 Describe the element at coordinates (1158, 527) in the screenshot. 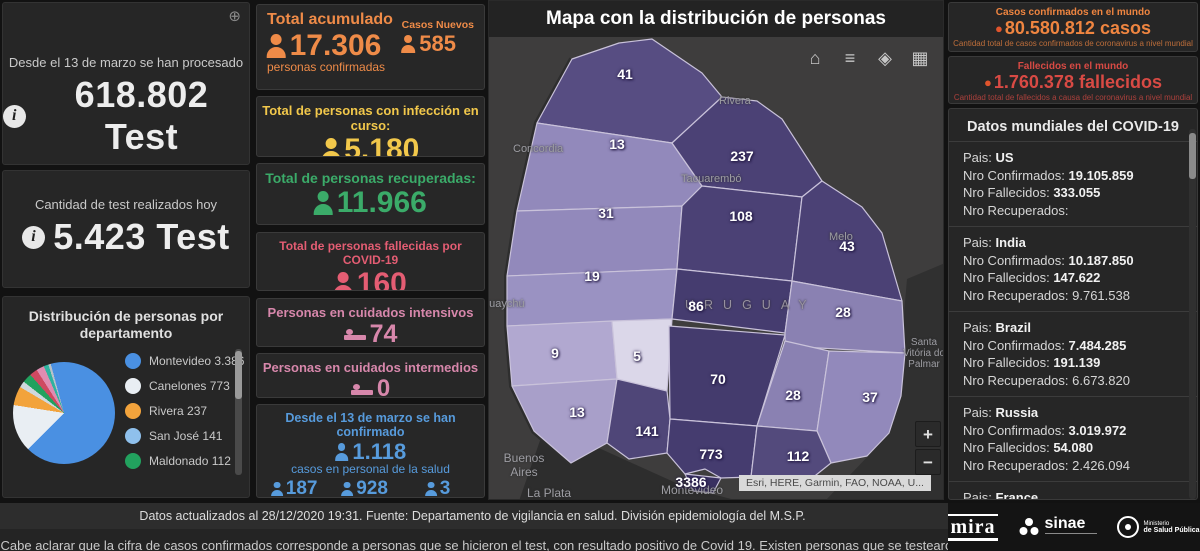

I see `msp-logo: Ministerio de Salud Pública` at that location.